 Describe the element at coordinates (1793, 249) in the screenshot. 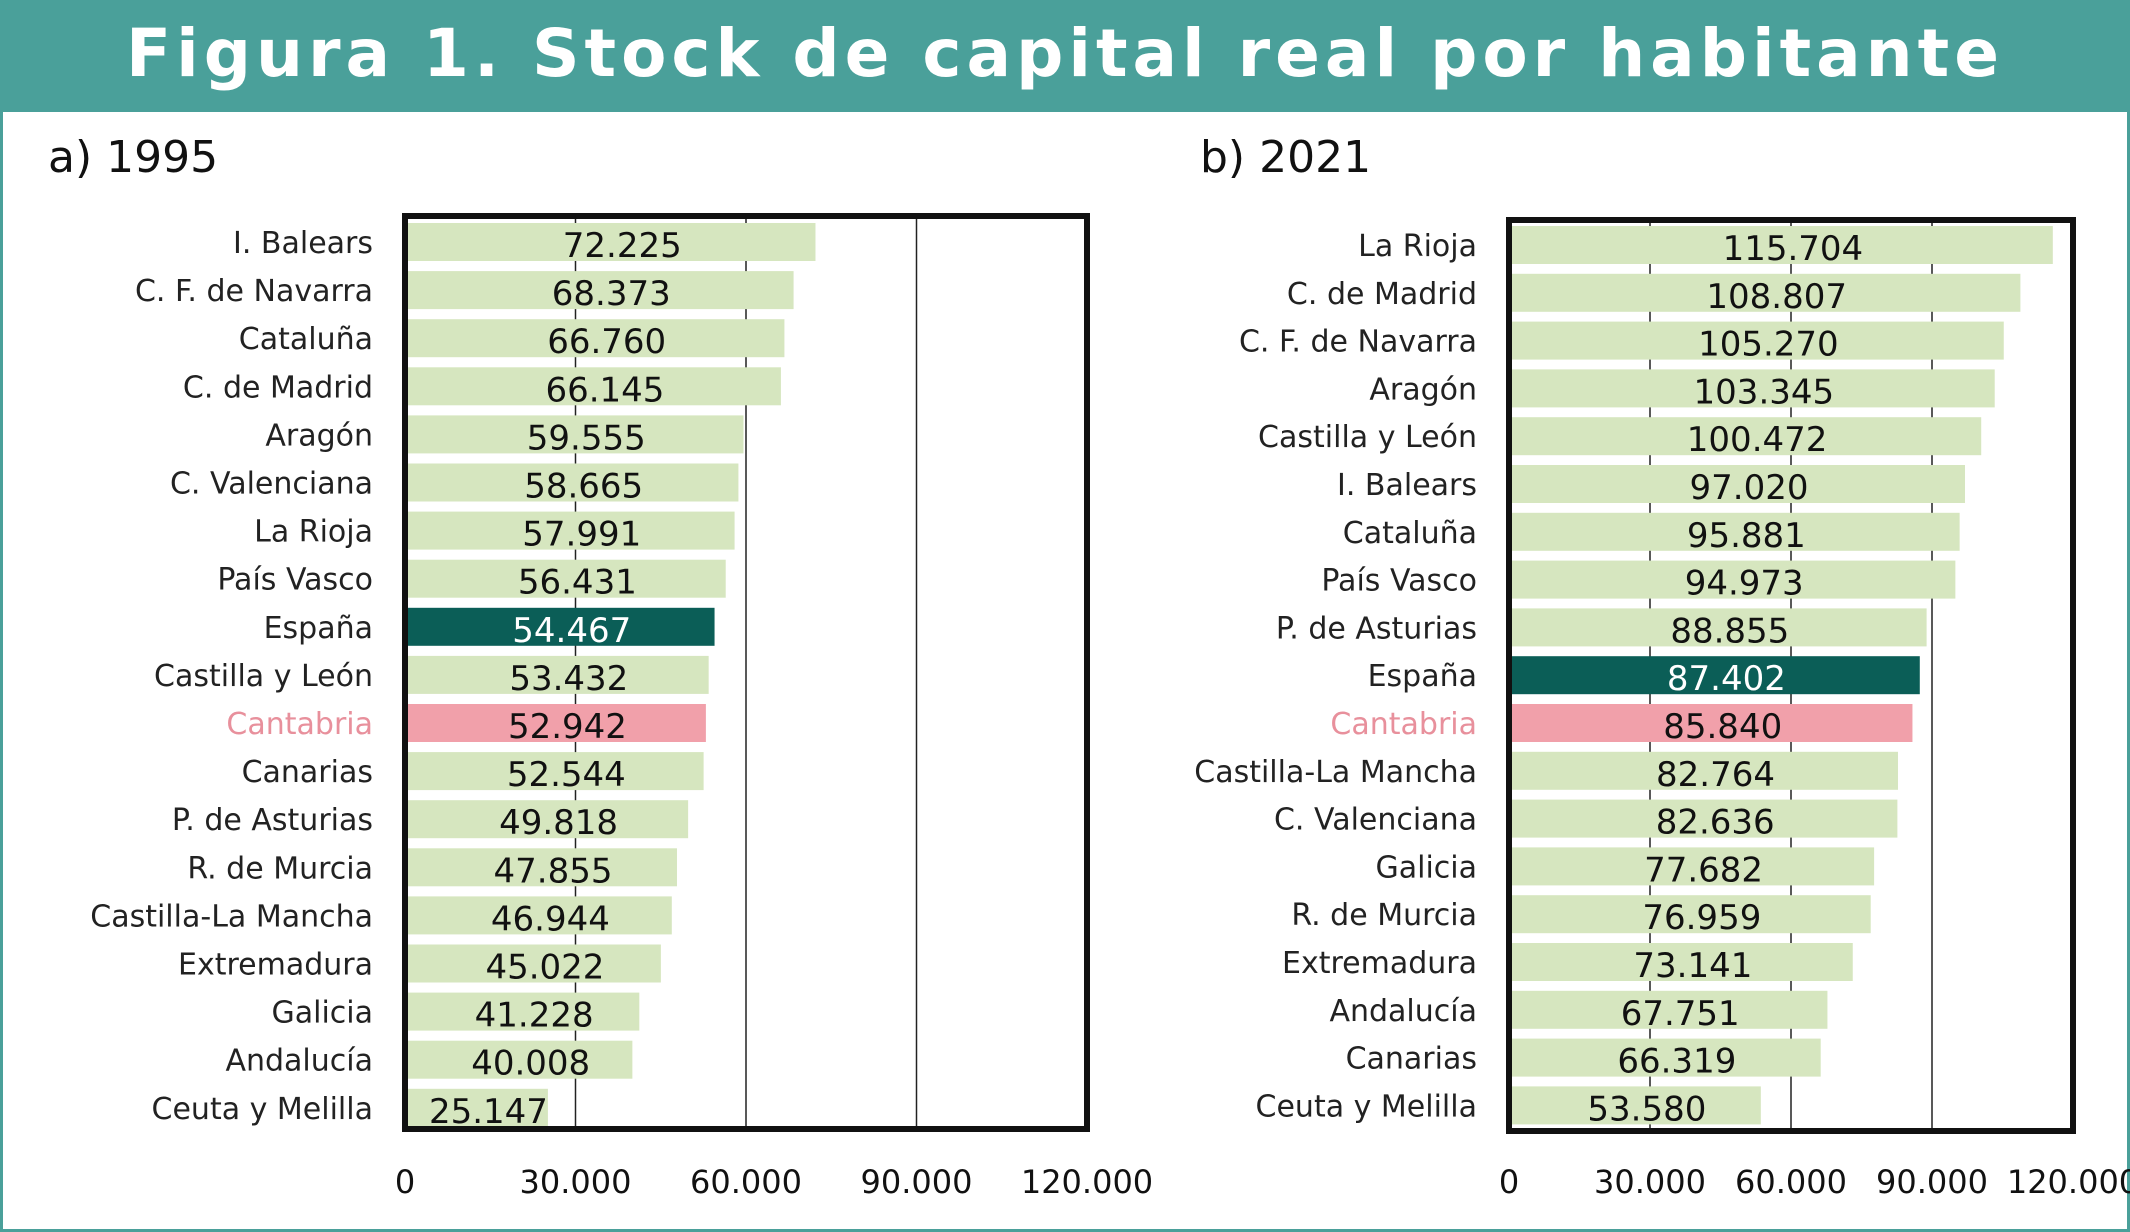

I see `chart-2021-value-label: 115.704` at that location.